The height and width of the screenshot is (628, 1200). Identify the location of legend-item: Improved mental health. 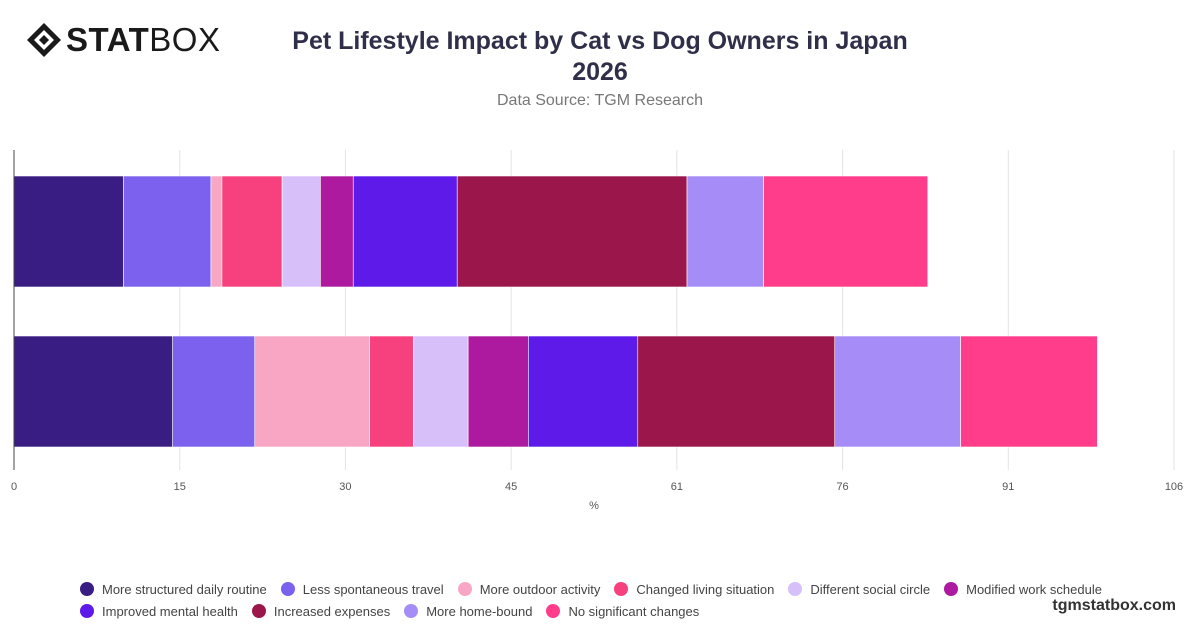
(159, 611).